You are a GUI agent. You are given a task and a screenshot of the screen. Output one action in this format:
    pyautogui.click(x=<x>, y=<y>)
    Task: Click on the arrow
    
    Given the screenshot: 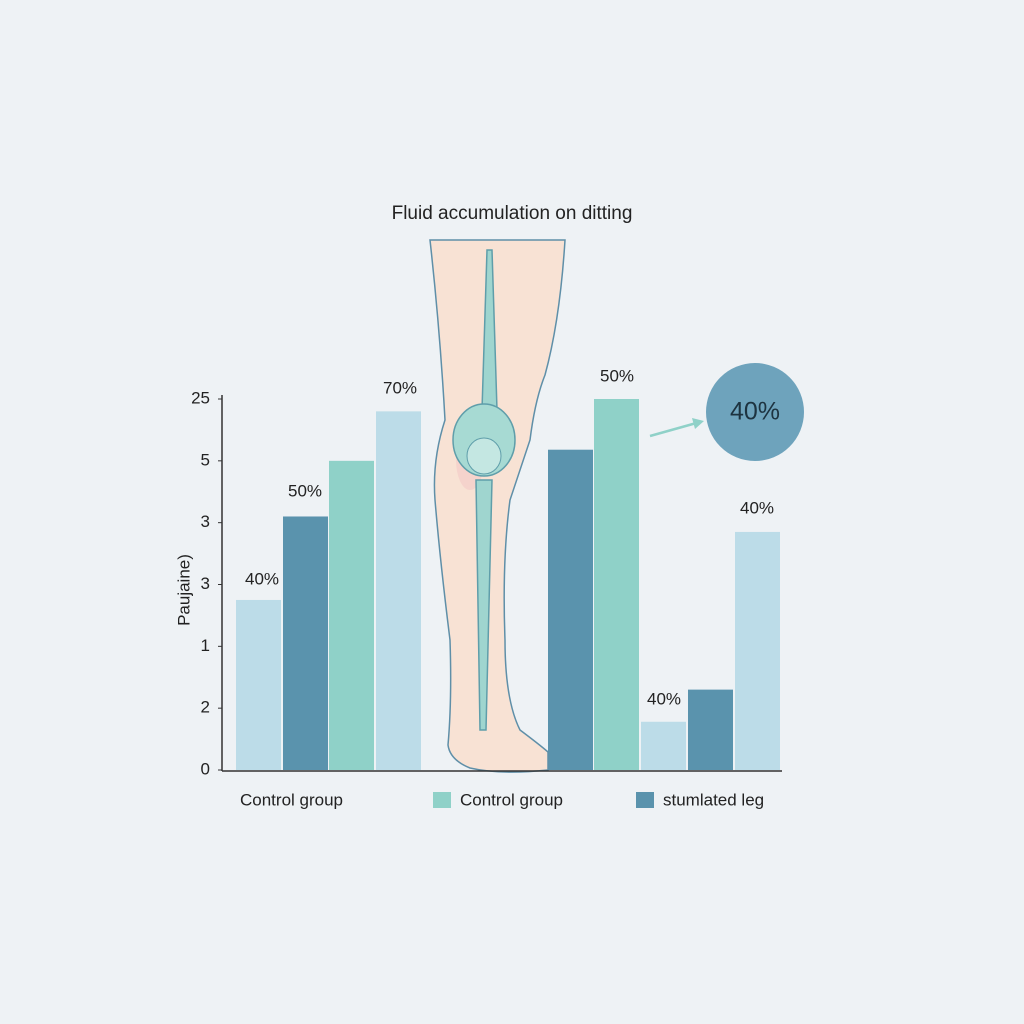 What is the action you would take?
    pyautogui.click(x=675, y=429)
    